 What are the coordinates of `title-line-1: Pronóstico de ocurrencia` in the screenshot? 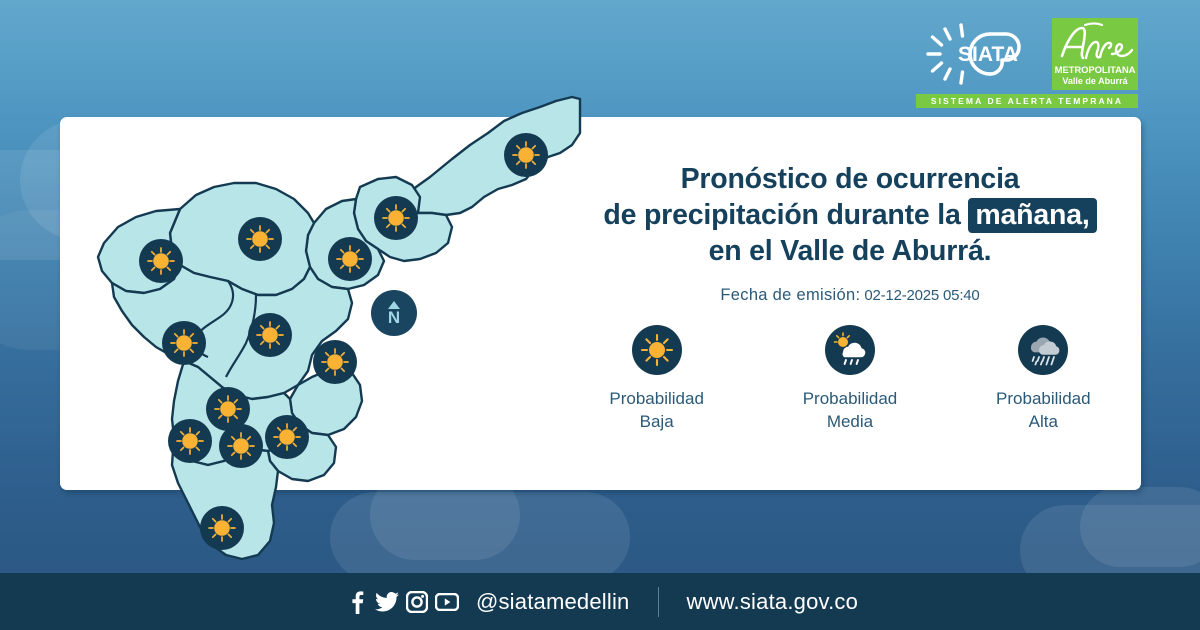 It's located at (850, 179).